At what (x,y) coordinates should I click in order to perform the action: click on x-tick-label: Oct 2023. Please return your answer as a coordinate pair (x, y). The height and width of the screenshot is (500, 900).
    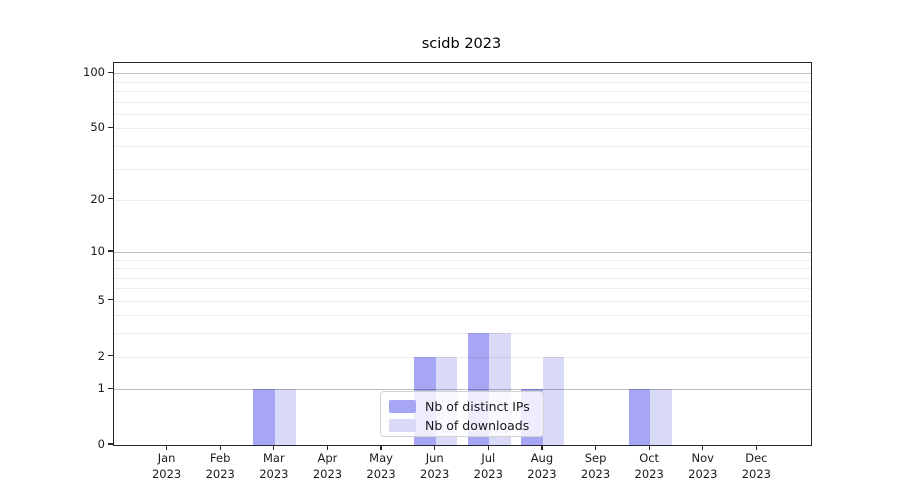
    Looking at the image, I should click on (649, 466).